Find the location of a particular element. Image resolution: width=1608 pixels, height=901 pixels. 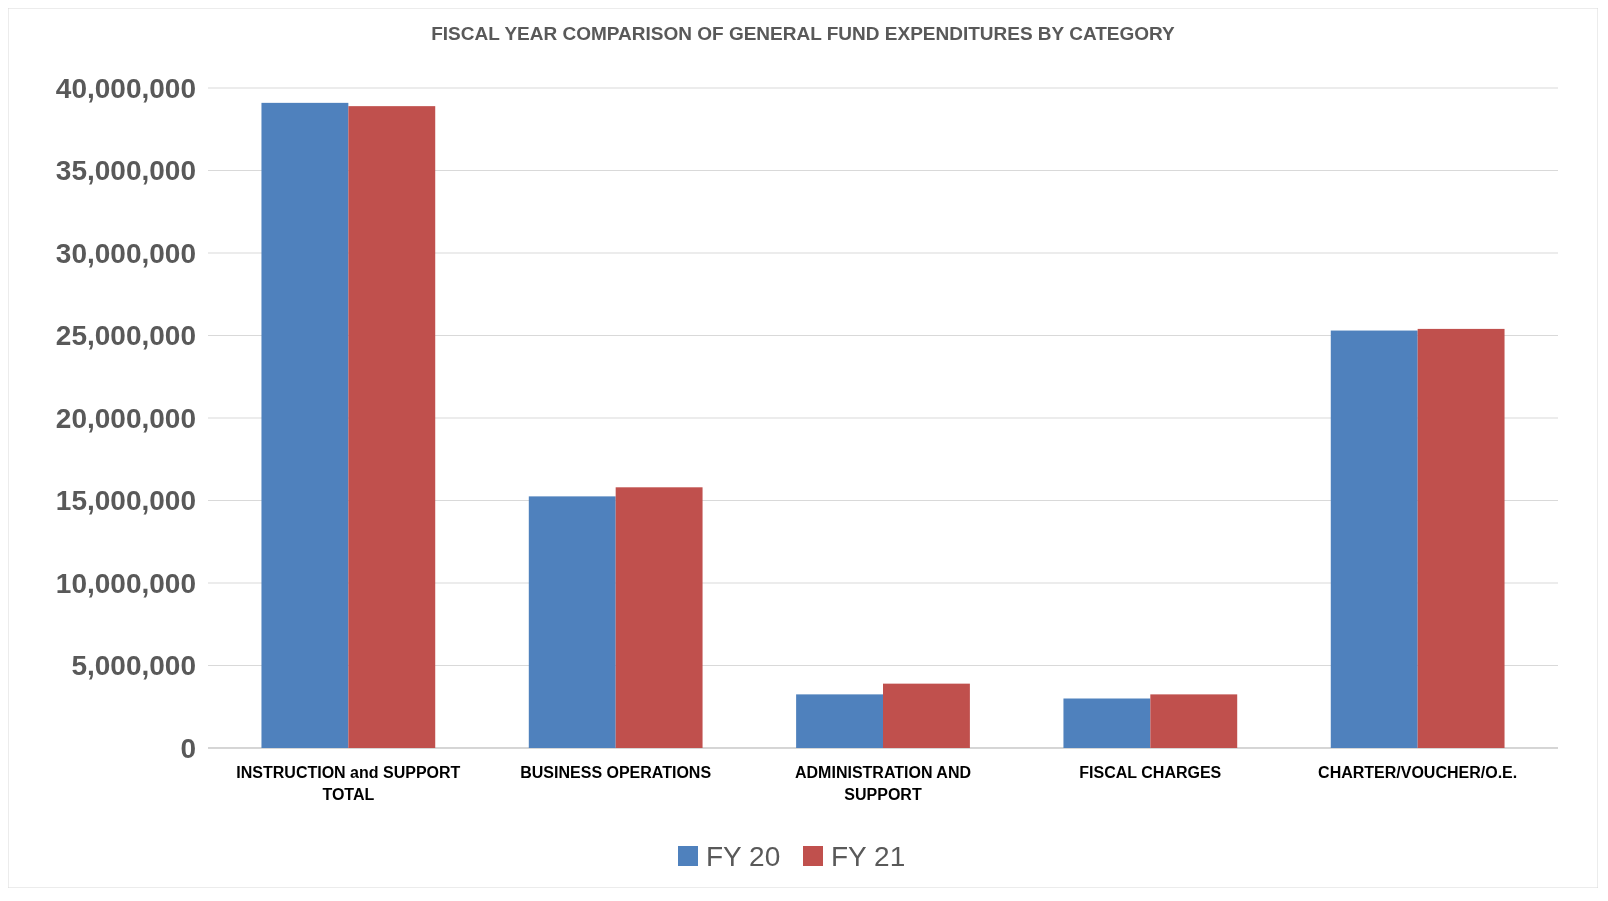

x-tick-label: BUSINESS OPERATIONS is located at coordinates (616, 772).